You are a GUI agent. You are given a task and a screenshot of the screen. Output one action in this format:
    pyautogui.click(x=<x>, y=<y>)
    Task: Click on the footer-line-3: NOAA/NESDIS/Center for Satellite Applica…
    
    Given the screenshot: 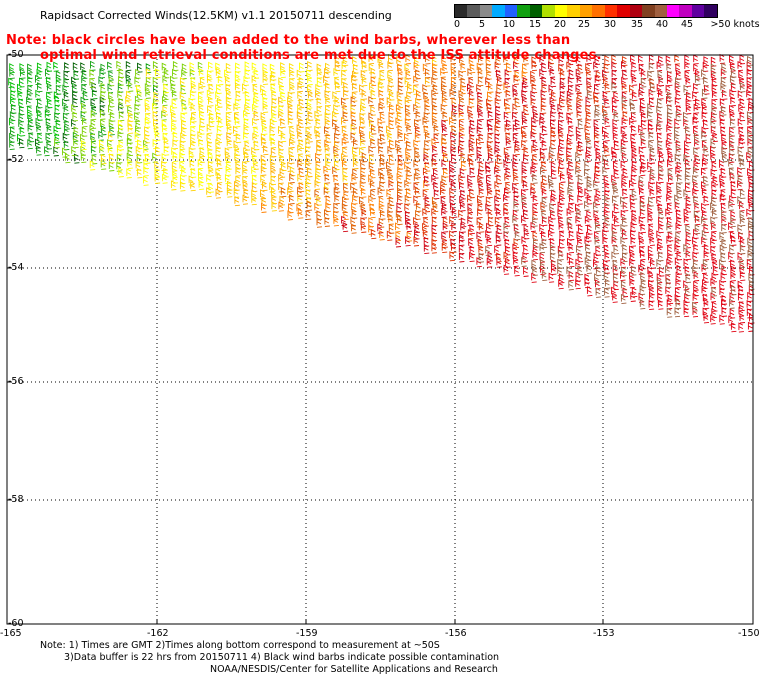 What is the action you would take?
    pyautogui.click(x=354, y=669)
    